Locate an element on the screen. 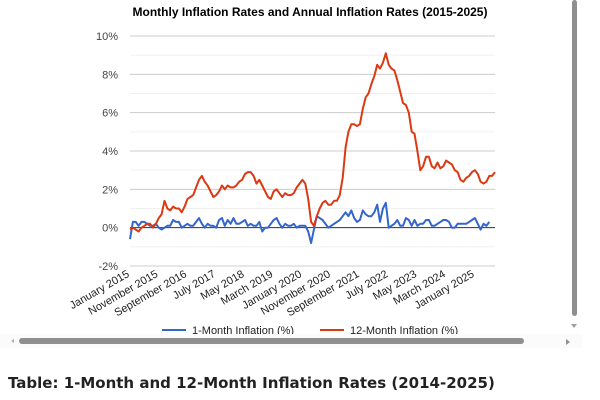 The width and height of the screenshot is (600, 400). y-tick-label: -2% is located at coordinates (108, 267).